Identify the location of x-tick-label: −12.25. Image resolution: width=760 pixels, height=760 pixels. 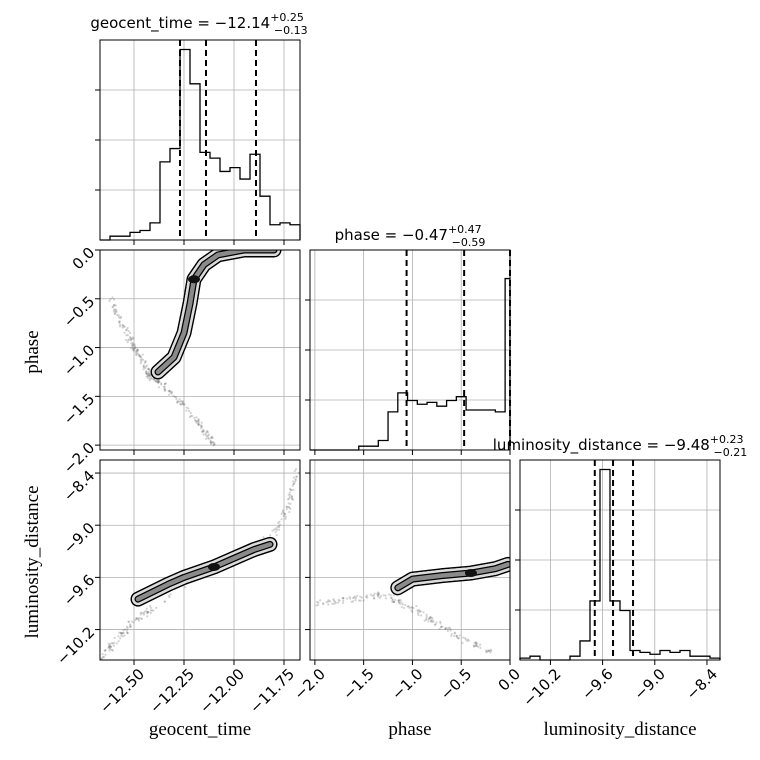
(172, 691).